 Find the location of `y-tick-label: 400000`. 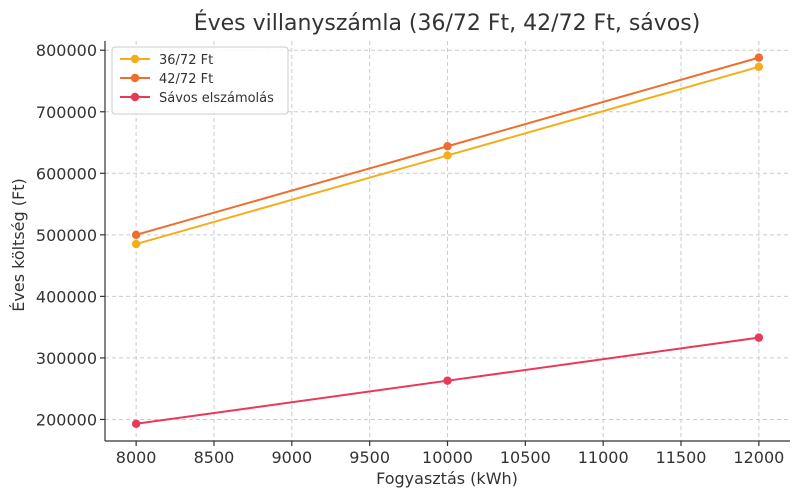

y-tick-label: 400000 is located at coordinates (66, 296).